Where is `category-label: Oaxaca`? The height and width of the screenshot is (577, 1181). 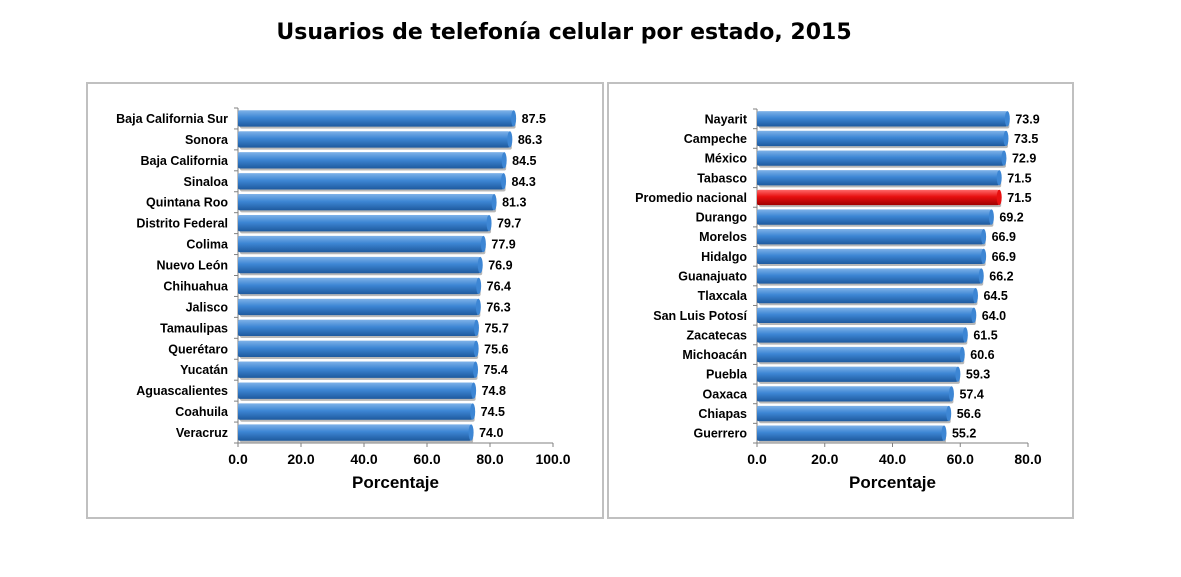
category-label: Oaxaca is located at coordinates (726, 394).